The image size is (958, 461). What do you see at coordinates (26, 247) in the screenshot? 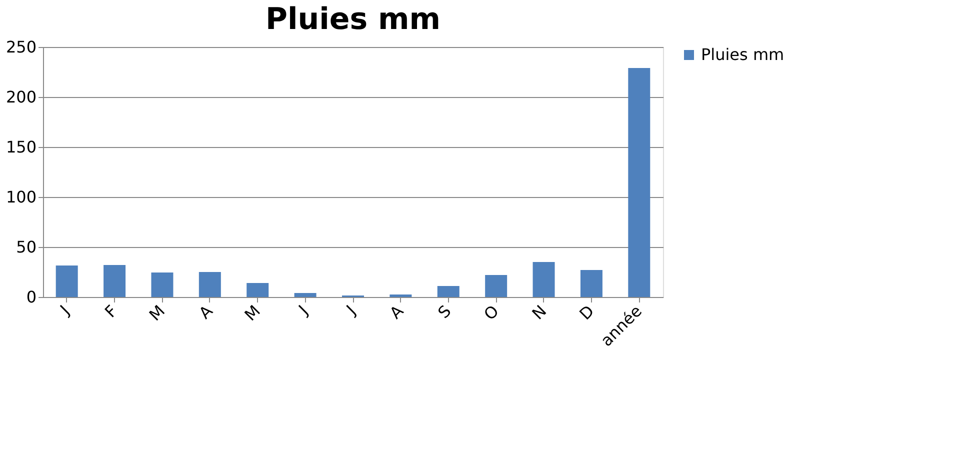
I see `y-tick-label: 50` at bounding box center [26, 247].